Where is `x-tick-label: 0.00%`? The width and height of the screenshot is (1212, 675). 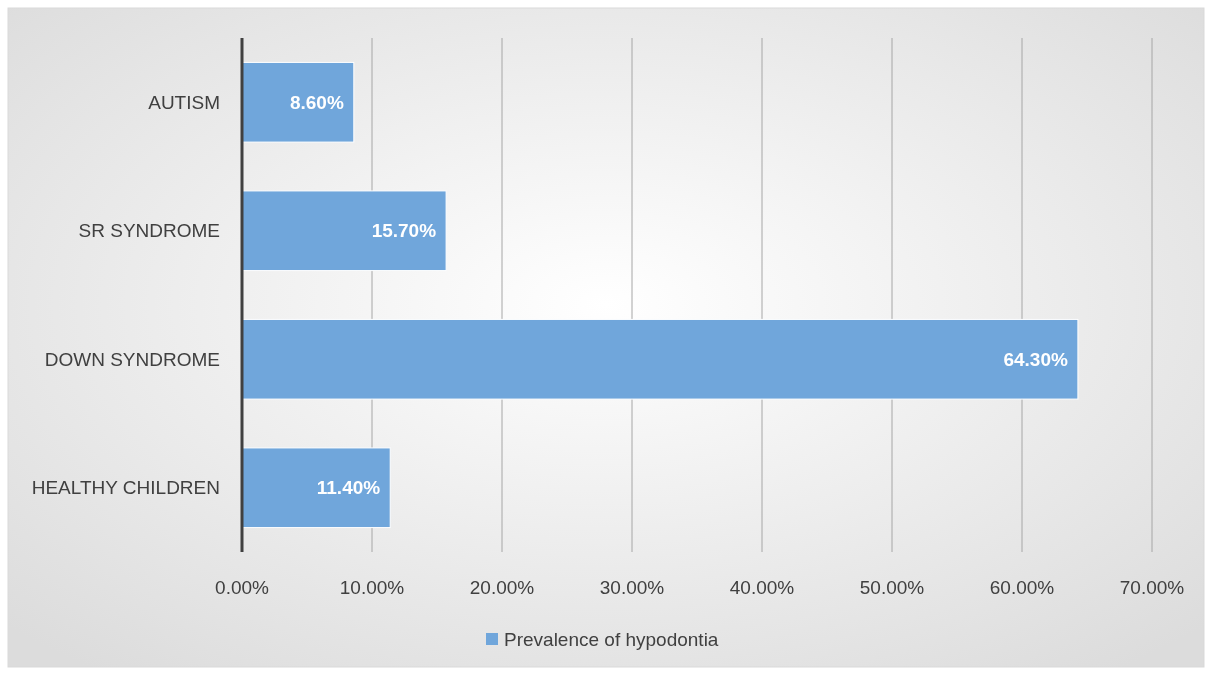
x-tick-label: 0.00% is located at coordinates (242, 587).